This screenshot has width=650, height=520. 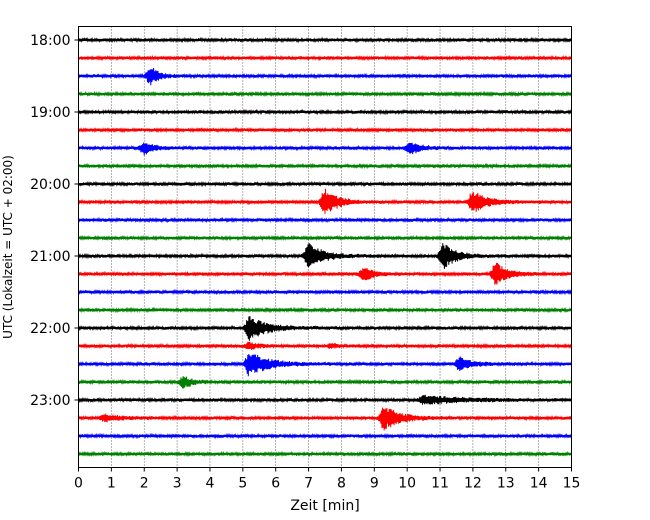 What do you see at coordinates (539, 484) in the screenshot?
I see `x-tick-label: 14` at bounding box center [539, 484].